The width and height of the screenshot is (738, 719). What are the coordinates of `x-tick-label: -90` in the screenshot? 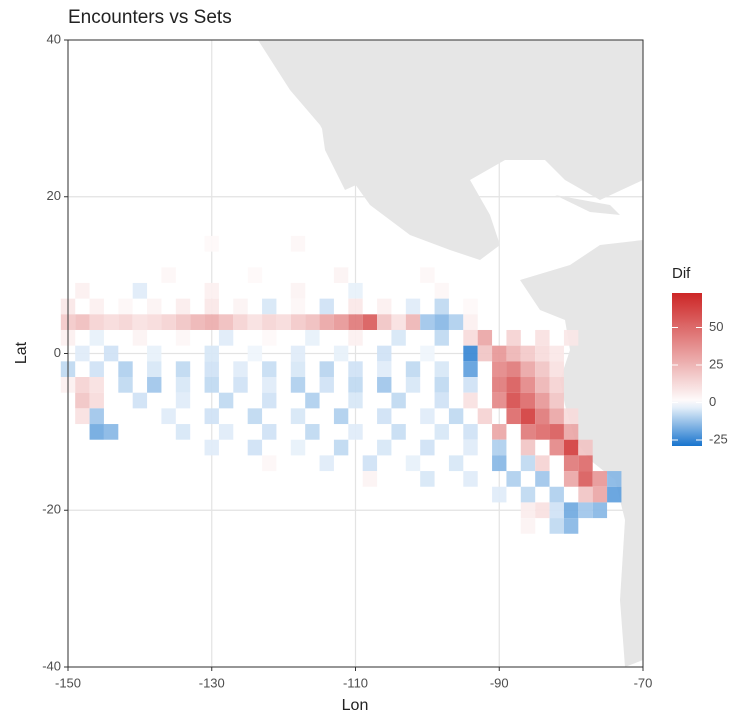 It's located at (499, 682).